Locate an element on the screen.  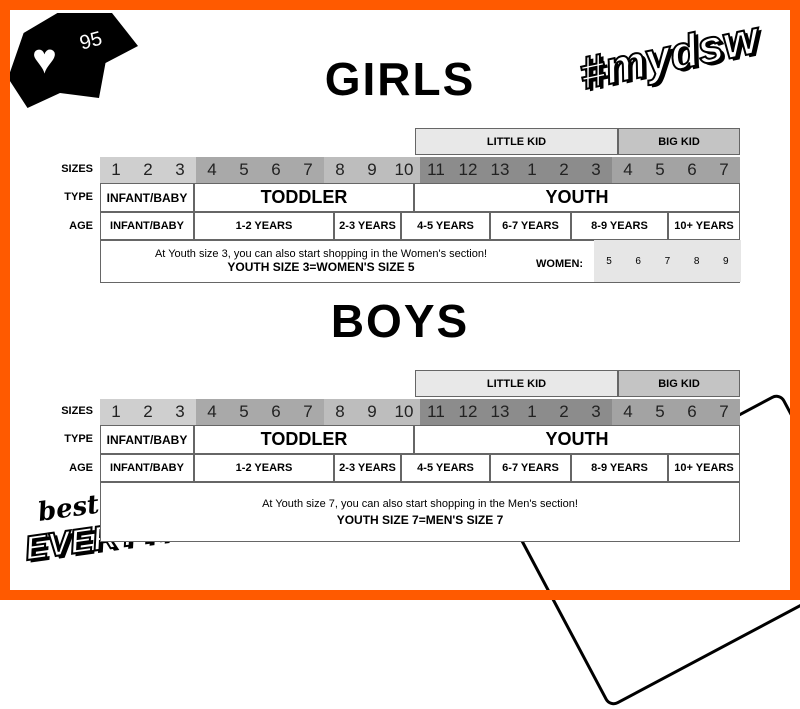
women-size-cell: 6 is located at coordinates (638, 261).